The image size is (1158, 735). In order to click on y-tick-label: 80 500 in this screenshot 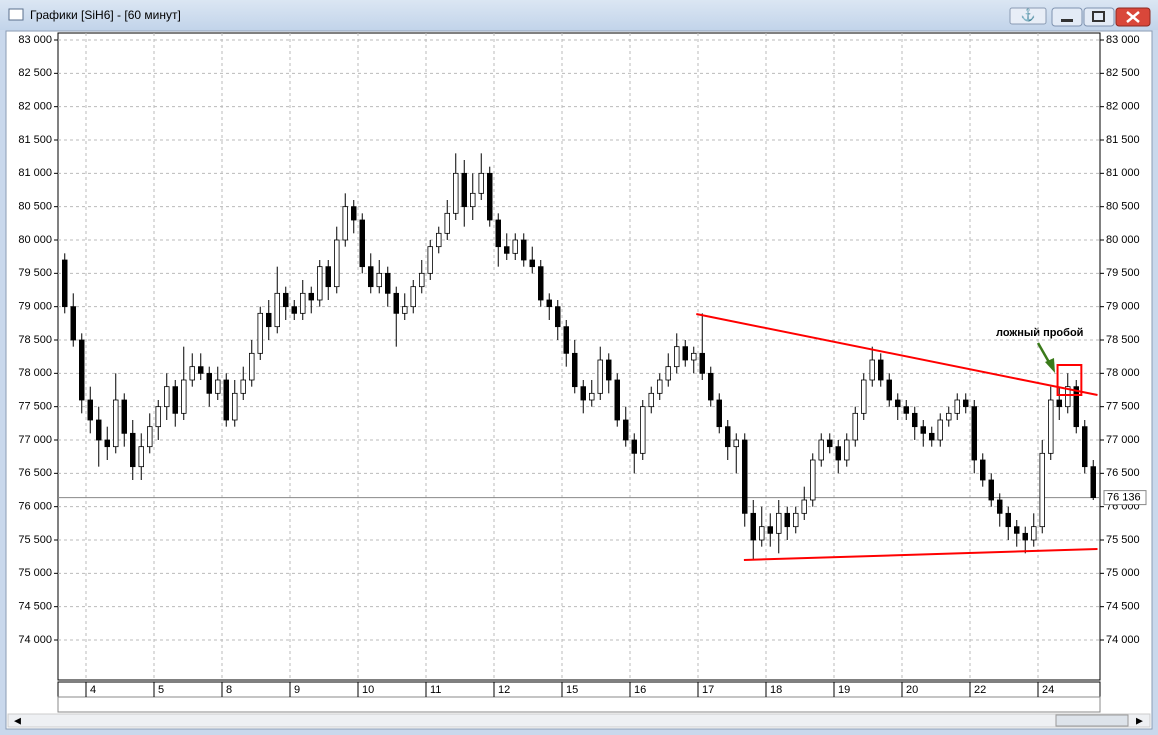, I will do `click(35, 207)`.